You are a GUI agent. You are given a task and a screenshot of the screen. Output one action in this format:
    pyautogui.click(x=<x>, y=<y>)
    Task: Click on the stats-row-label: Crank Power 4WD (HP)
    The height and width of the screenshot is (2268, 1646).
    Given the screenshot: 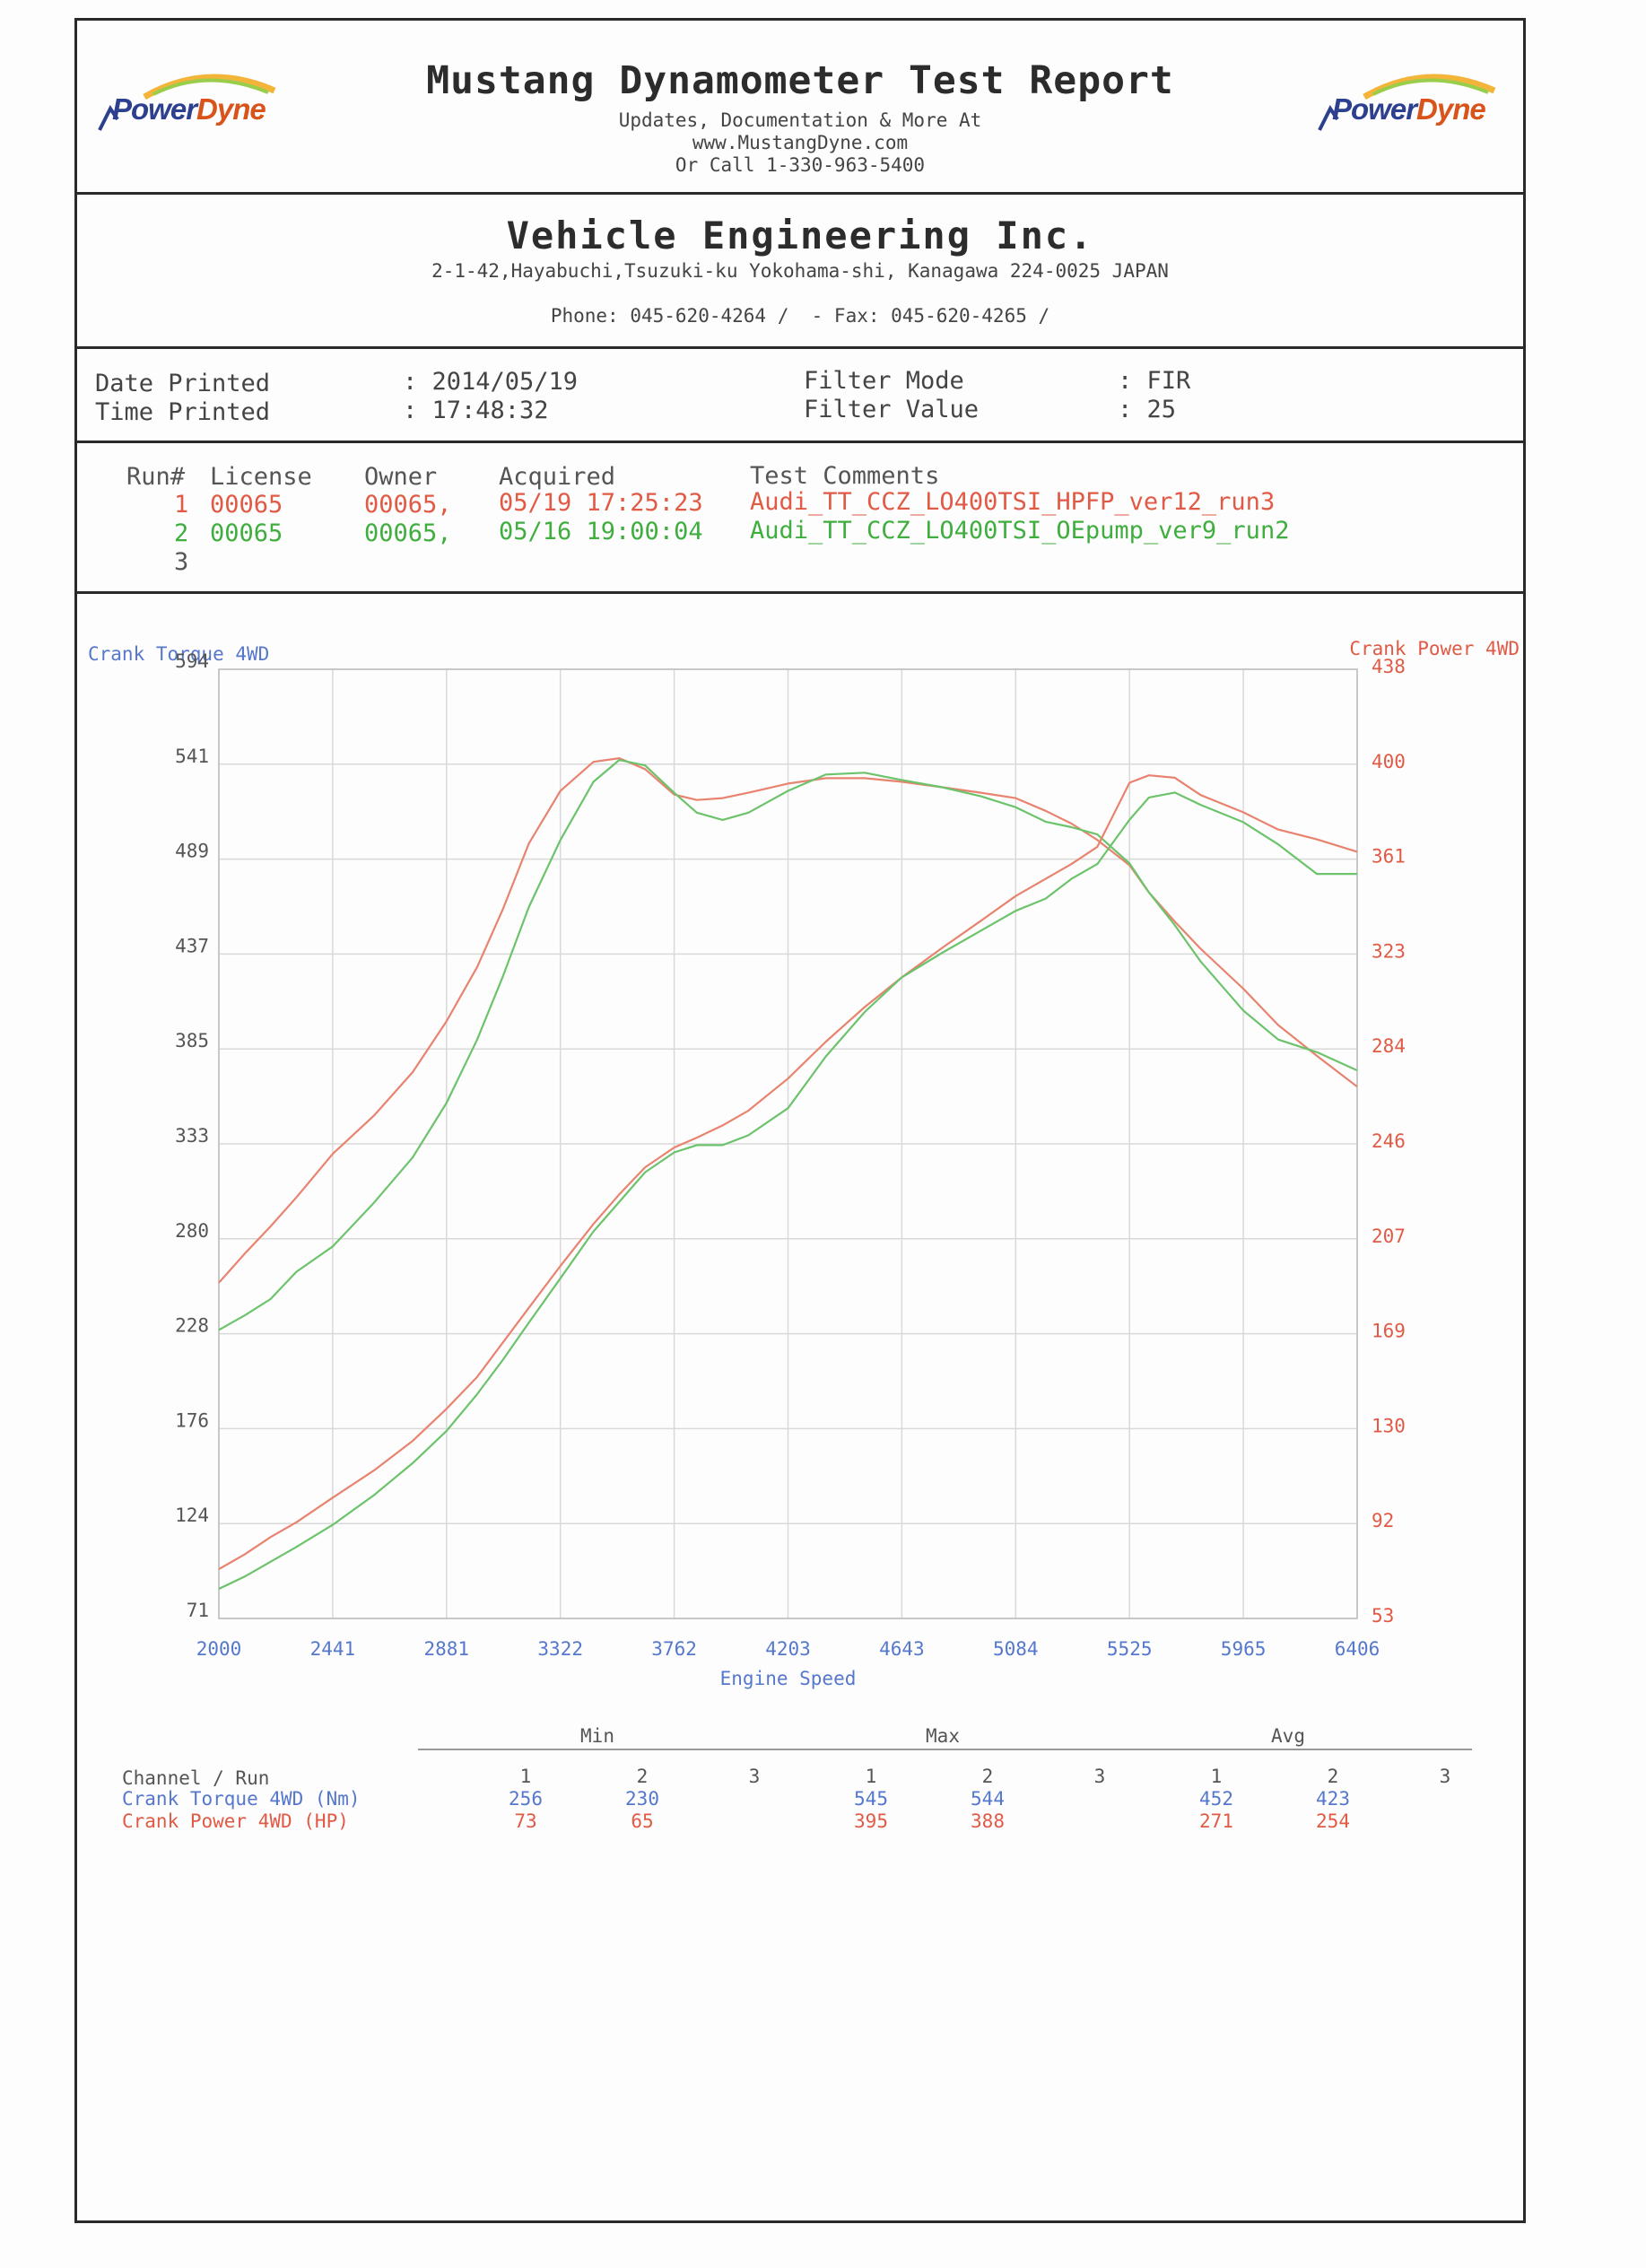 What is the action you would take?
    pyautogui.click(x=235, y=1821)
    